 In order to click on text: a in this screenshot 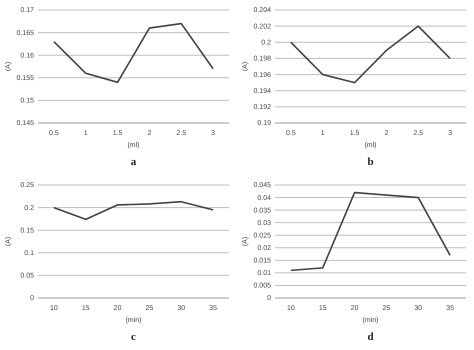, I will do `click(133, 162)`.